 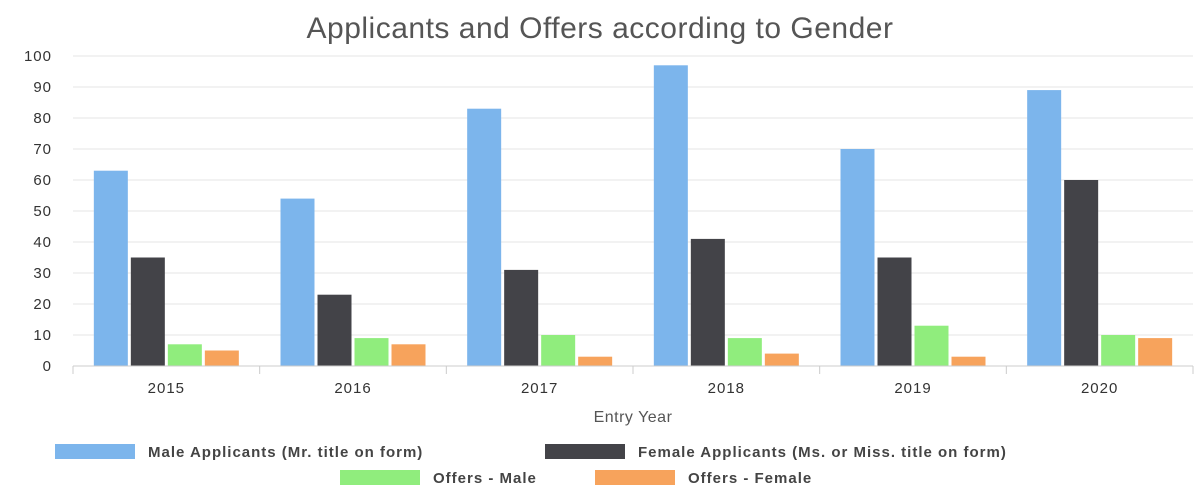 I want to click on x-tick-label: 2016, so click(x=352, y=388).